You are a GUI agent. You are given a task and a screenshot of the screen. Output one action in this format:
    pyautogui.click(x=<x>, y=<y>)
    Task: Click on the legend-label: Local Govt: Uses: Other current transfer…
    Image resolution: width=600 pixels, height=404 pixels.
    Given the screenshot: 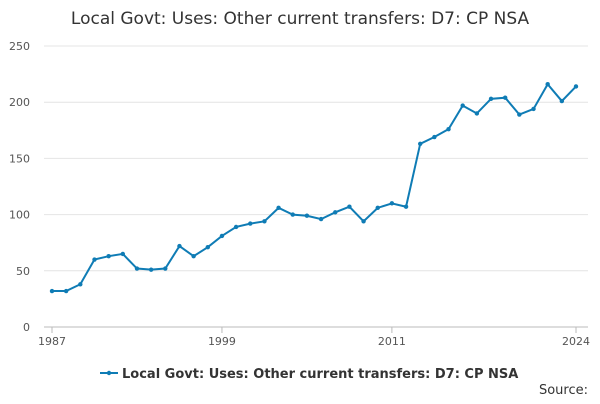 What is the action you would take?
    pyautogui.click(x=320, y=374)
    